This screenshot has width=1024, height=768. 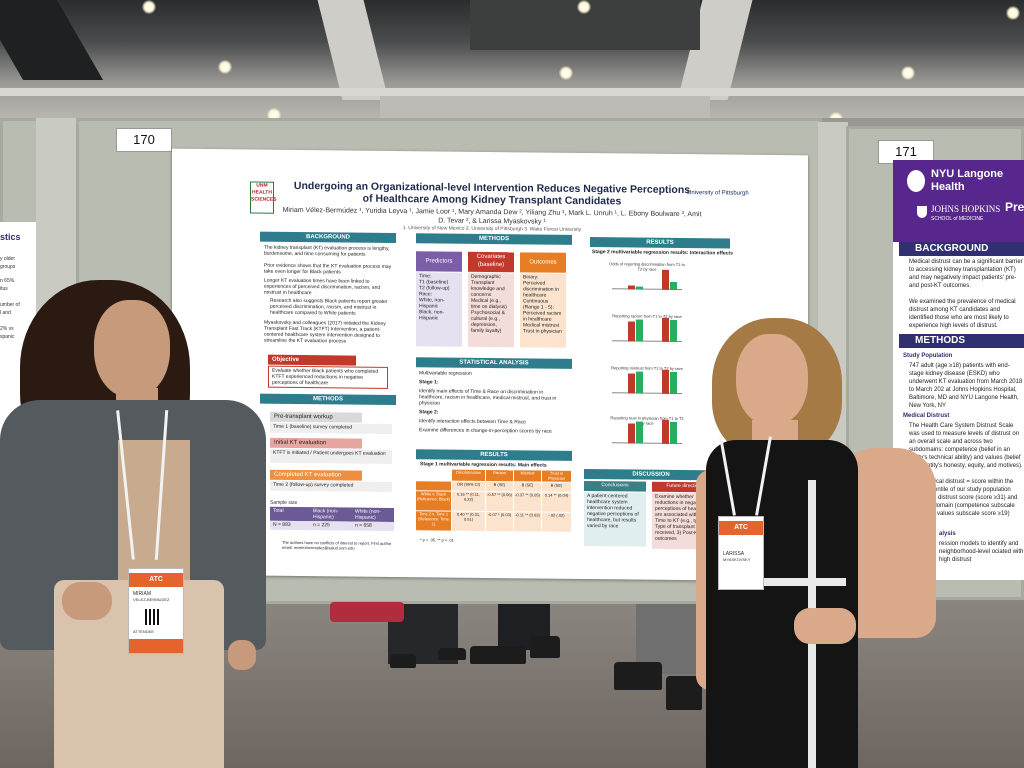 I want to click on results-center-header: RESULTS, so click(x=494, y=455).